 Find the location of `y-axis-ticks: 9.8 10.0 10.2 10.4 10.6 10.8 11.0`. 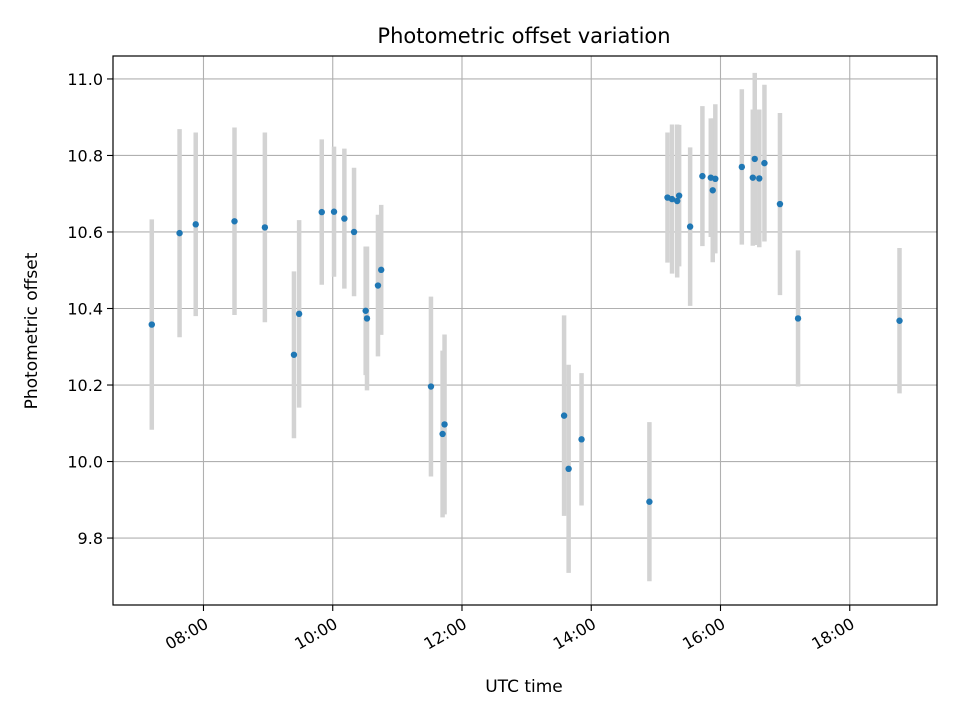

y-axis-ticks: 9.8 10.0 10.2 10.4 10.6 10.8 11.0 is located at coordinates (90, 309).